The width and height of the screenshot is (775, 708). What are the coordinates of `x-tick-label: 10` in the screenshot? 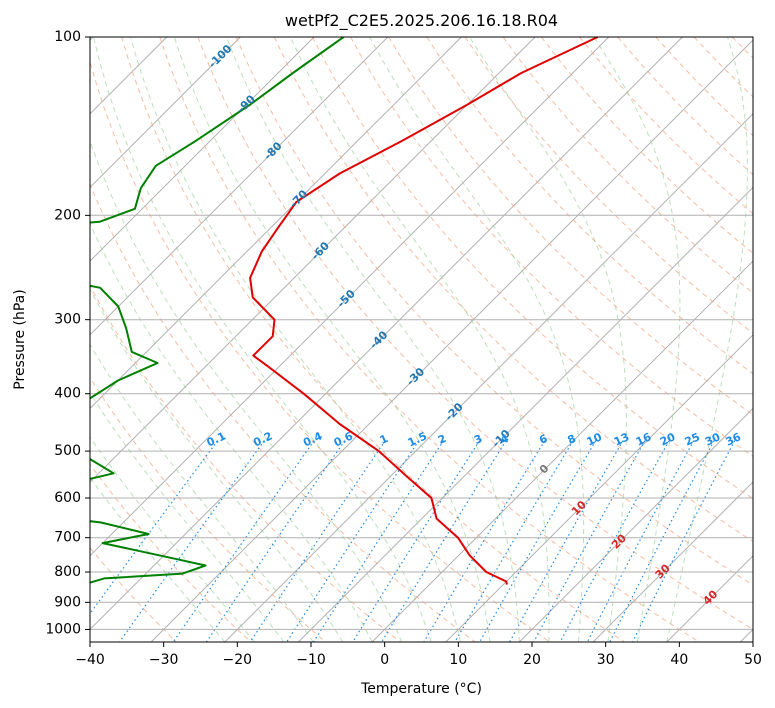 It's located at (458, 660).